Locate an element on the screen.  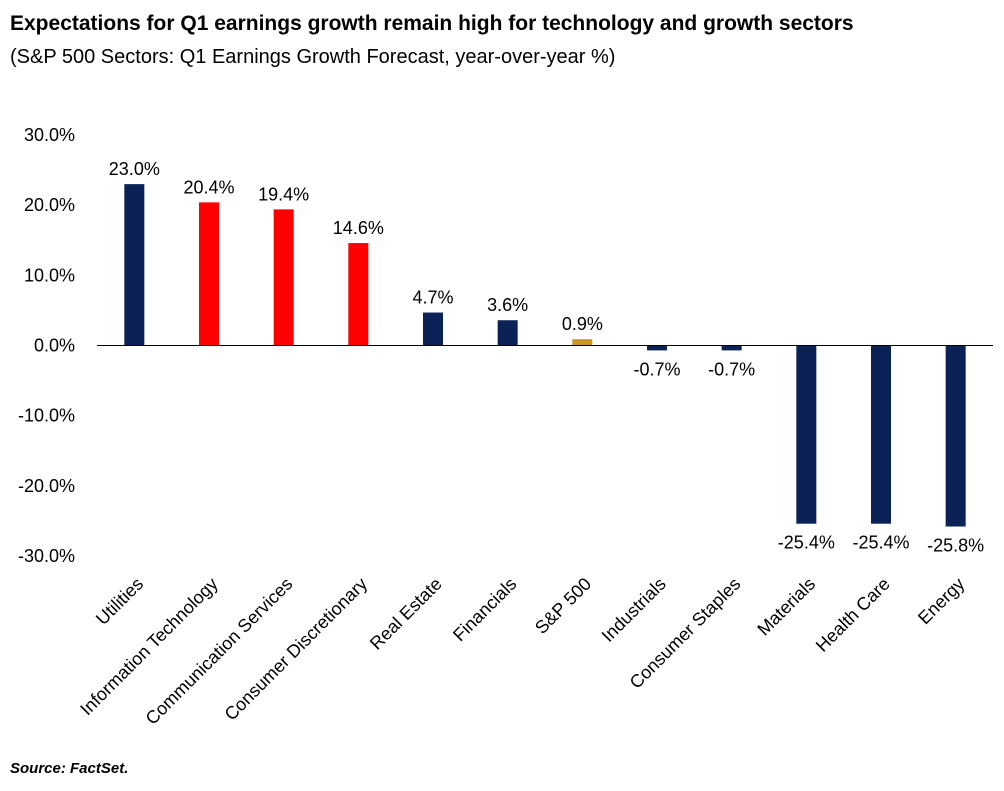
data-label: -25.8% is located at coordinates (955, 546).